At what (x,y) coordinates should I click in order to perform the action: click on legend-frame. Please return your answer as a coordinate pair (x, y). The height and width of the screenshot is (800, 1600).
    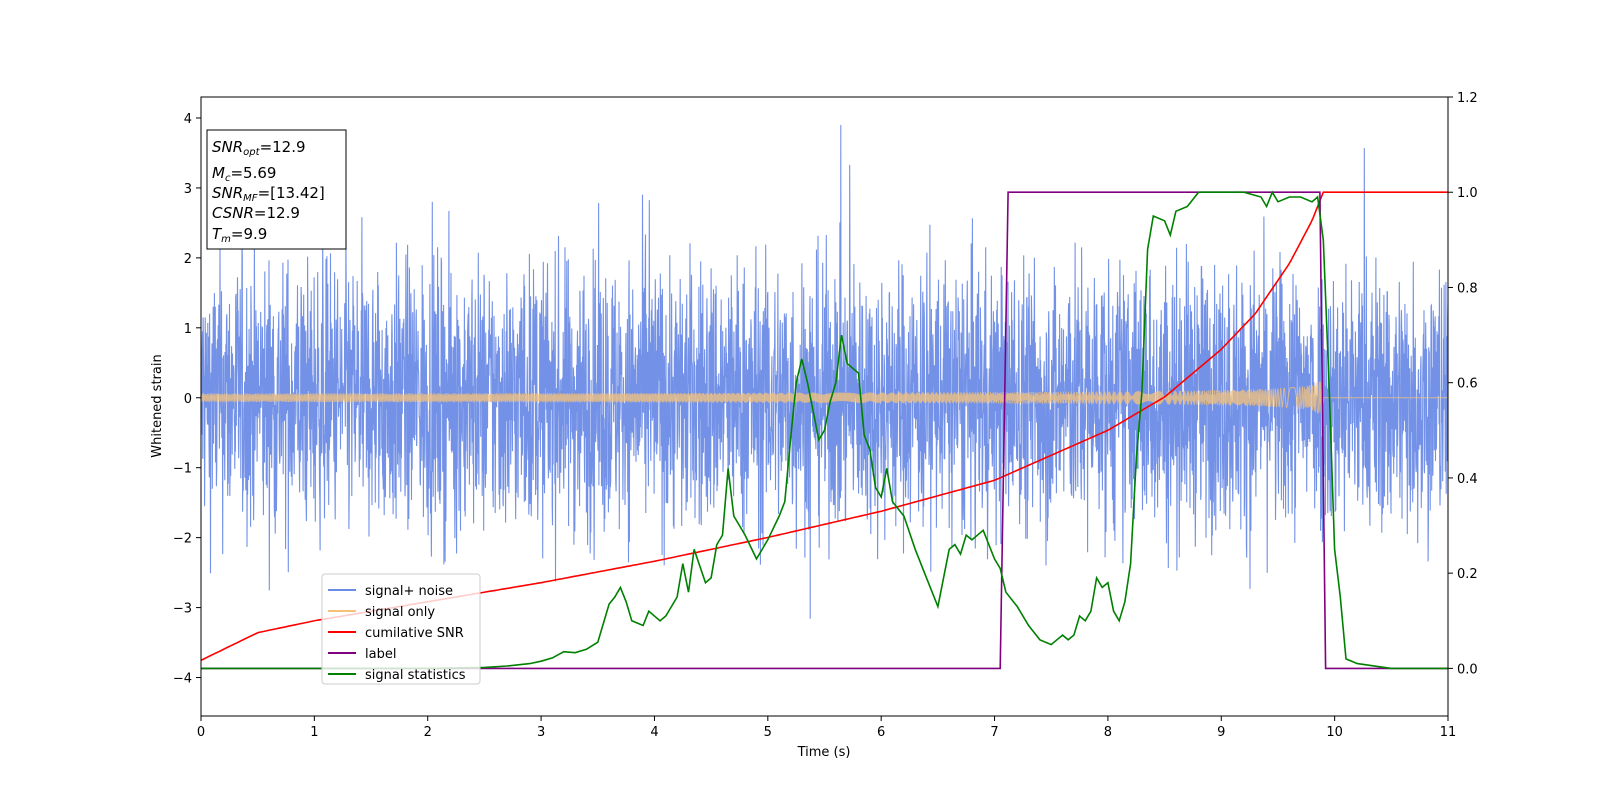
    Looking at the image, I should click on (401, 629).